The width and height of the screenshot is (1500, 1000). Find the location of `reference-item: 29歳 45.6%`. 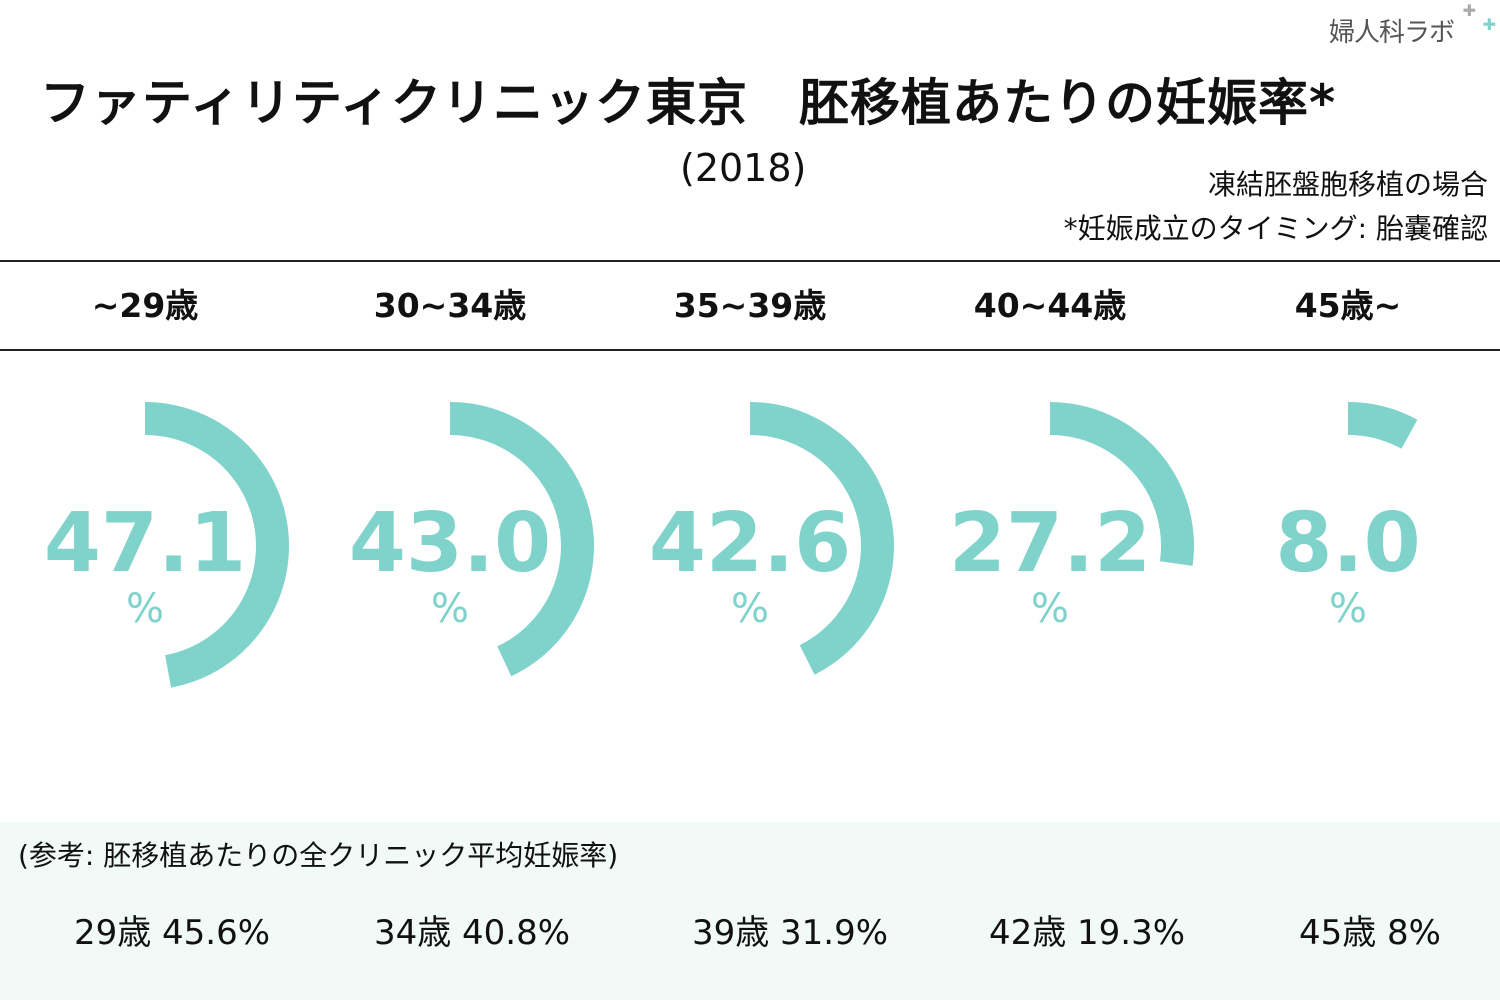

reference-item: 29歳 45.6% is located at coordinates (172, 933).